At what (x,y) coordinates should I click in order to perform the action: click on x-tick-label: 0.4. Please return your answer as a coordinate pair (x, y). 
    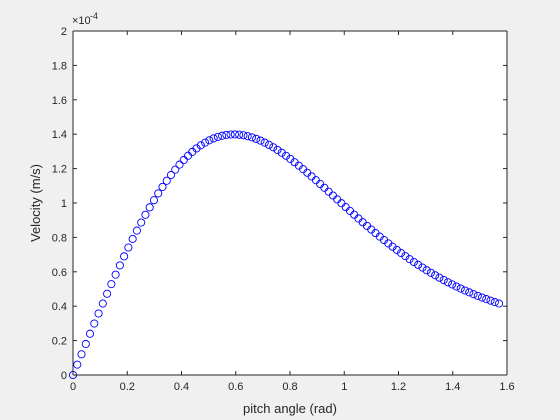
    Looking at the image, I should click on (181, 387).